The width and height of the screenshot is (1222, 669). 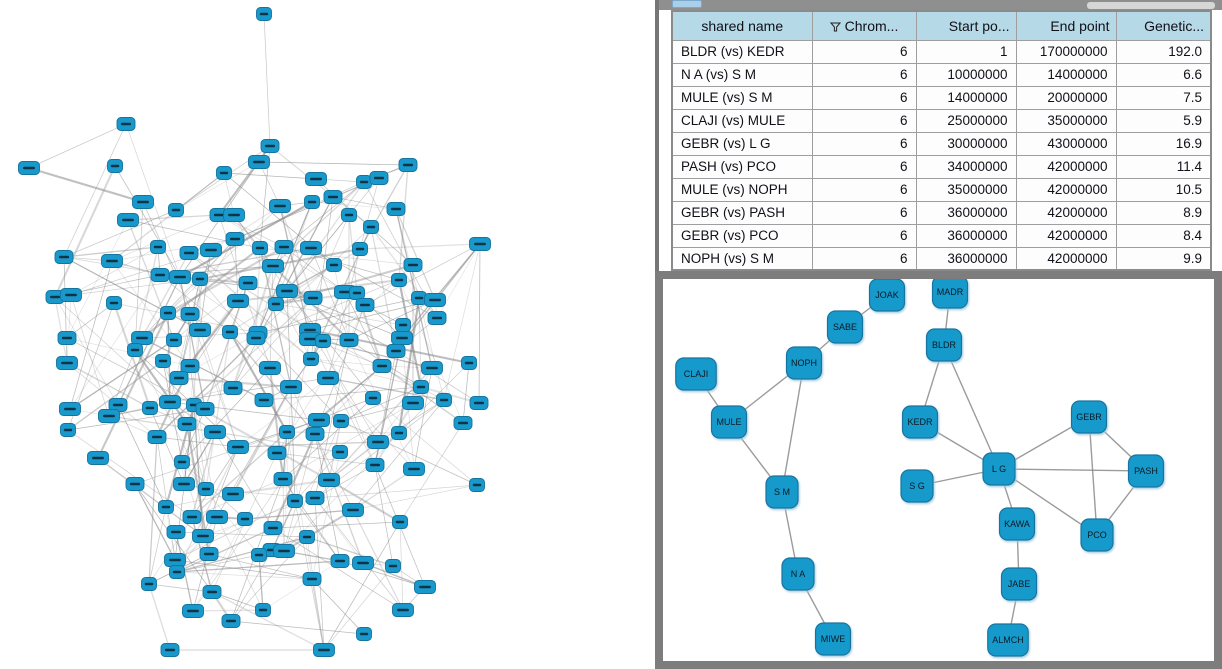 I want to click on table-cell-genetic: 7.5, so click(x=1163, y=97).